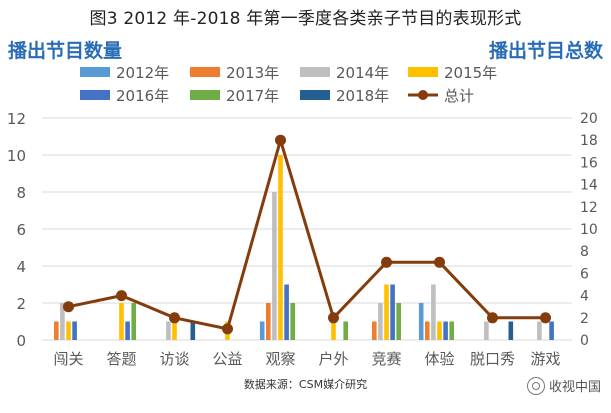 The width and height of the screenshot is (611, 413). Describe the element at coordinates (252, 96) in the screenshot. I see `legend-label-2017年: 2017年` at that location.